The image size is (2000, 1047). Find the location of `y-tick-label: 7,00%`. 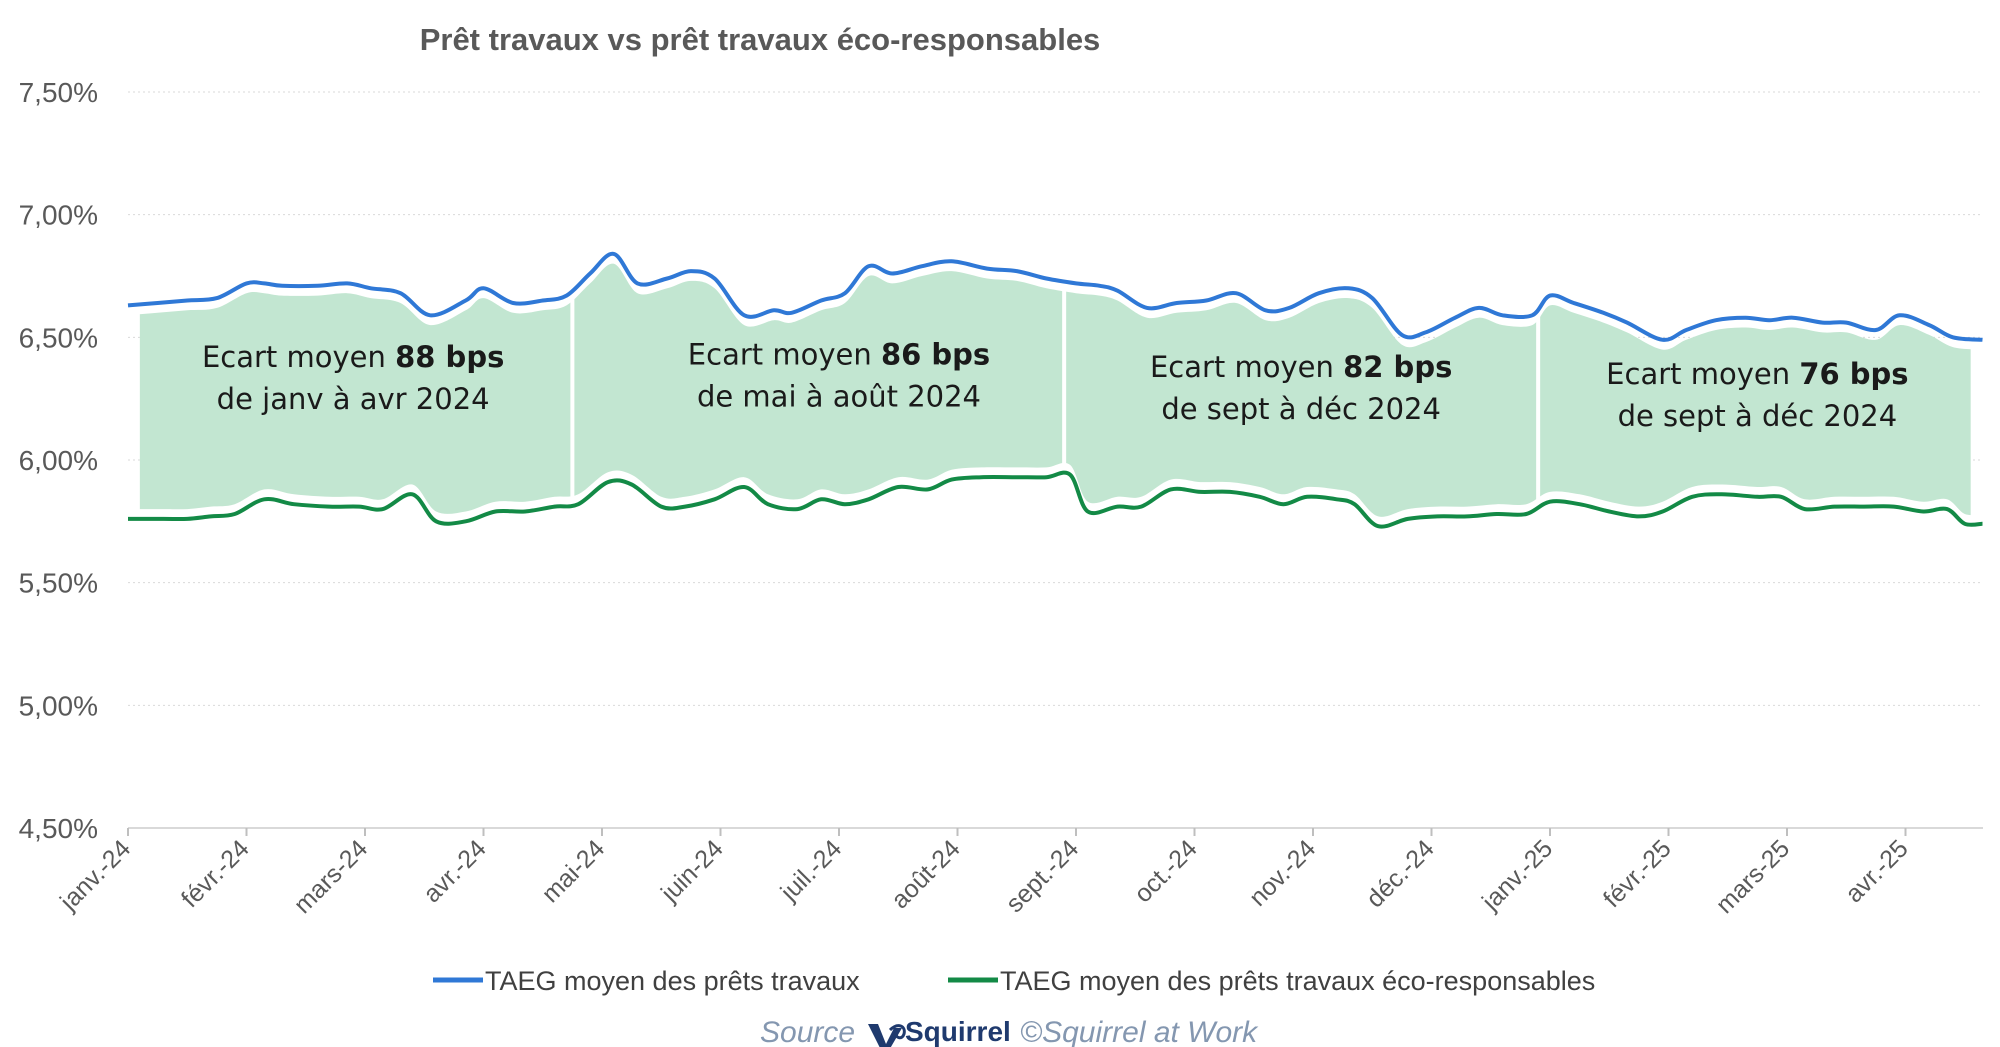

y-tick-label: 7,00% is located at coordinates (58, 215).